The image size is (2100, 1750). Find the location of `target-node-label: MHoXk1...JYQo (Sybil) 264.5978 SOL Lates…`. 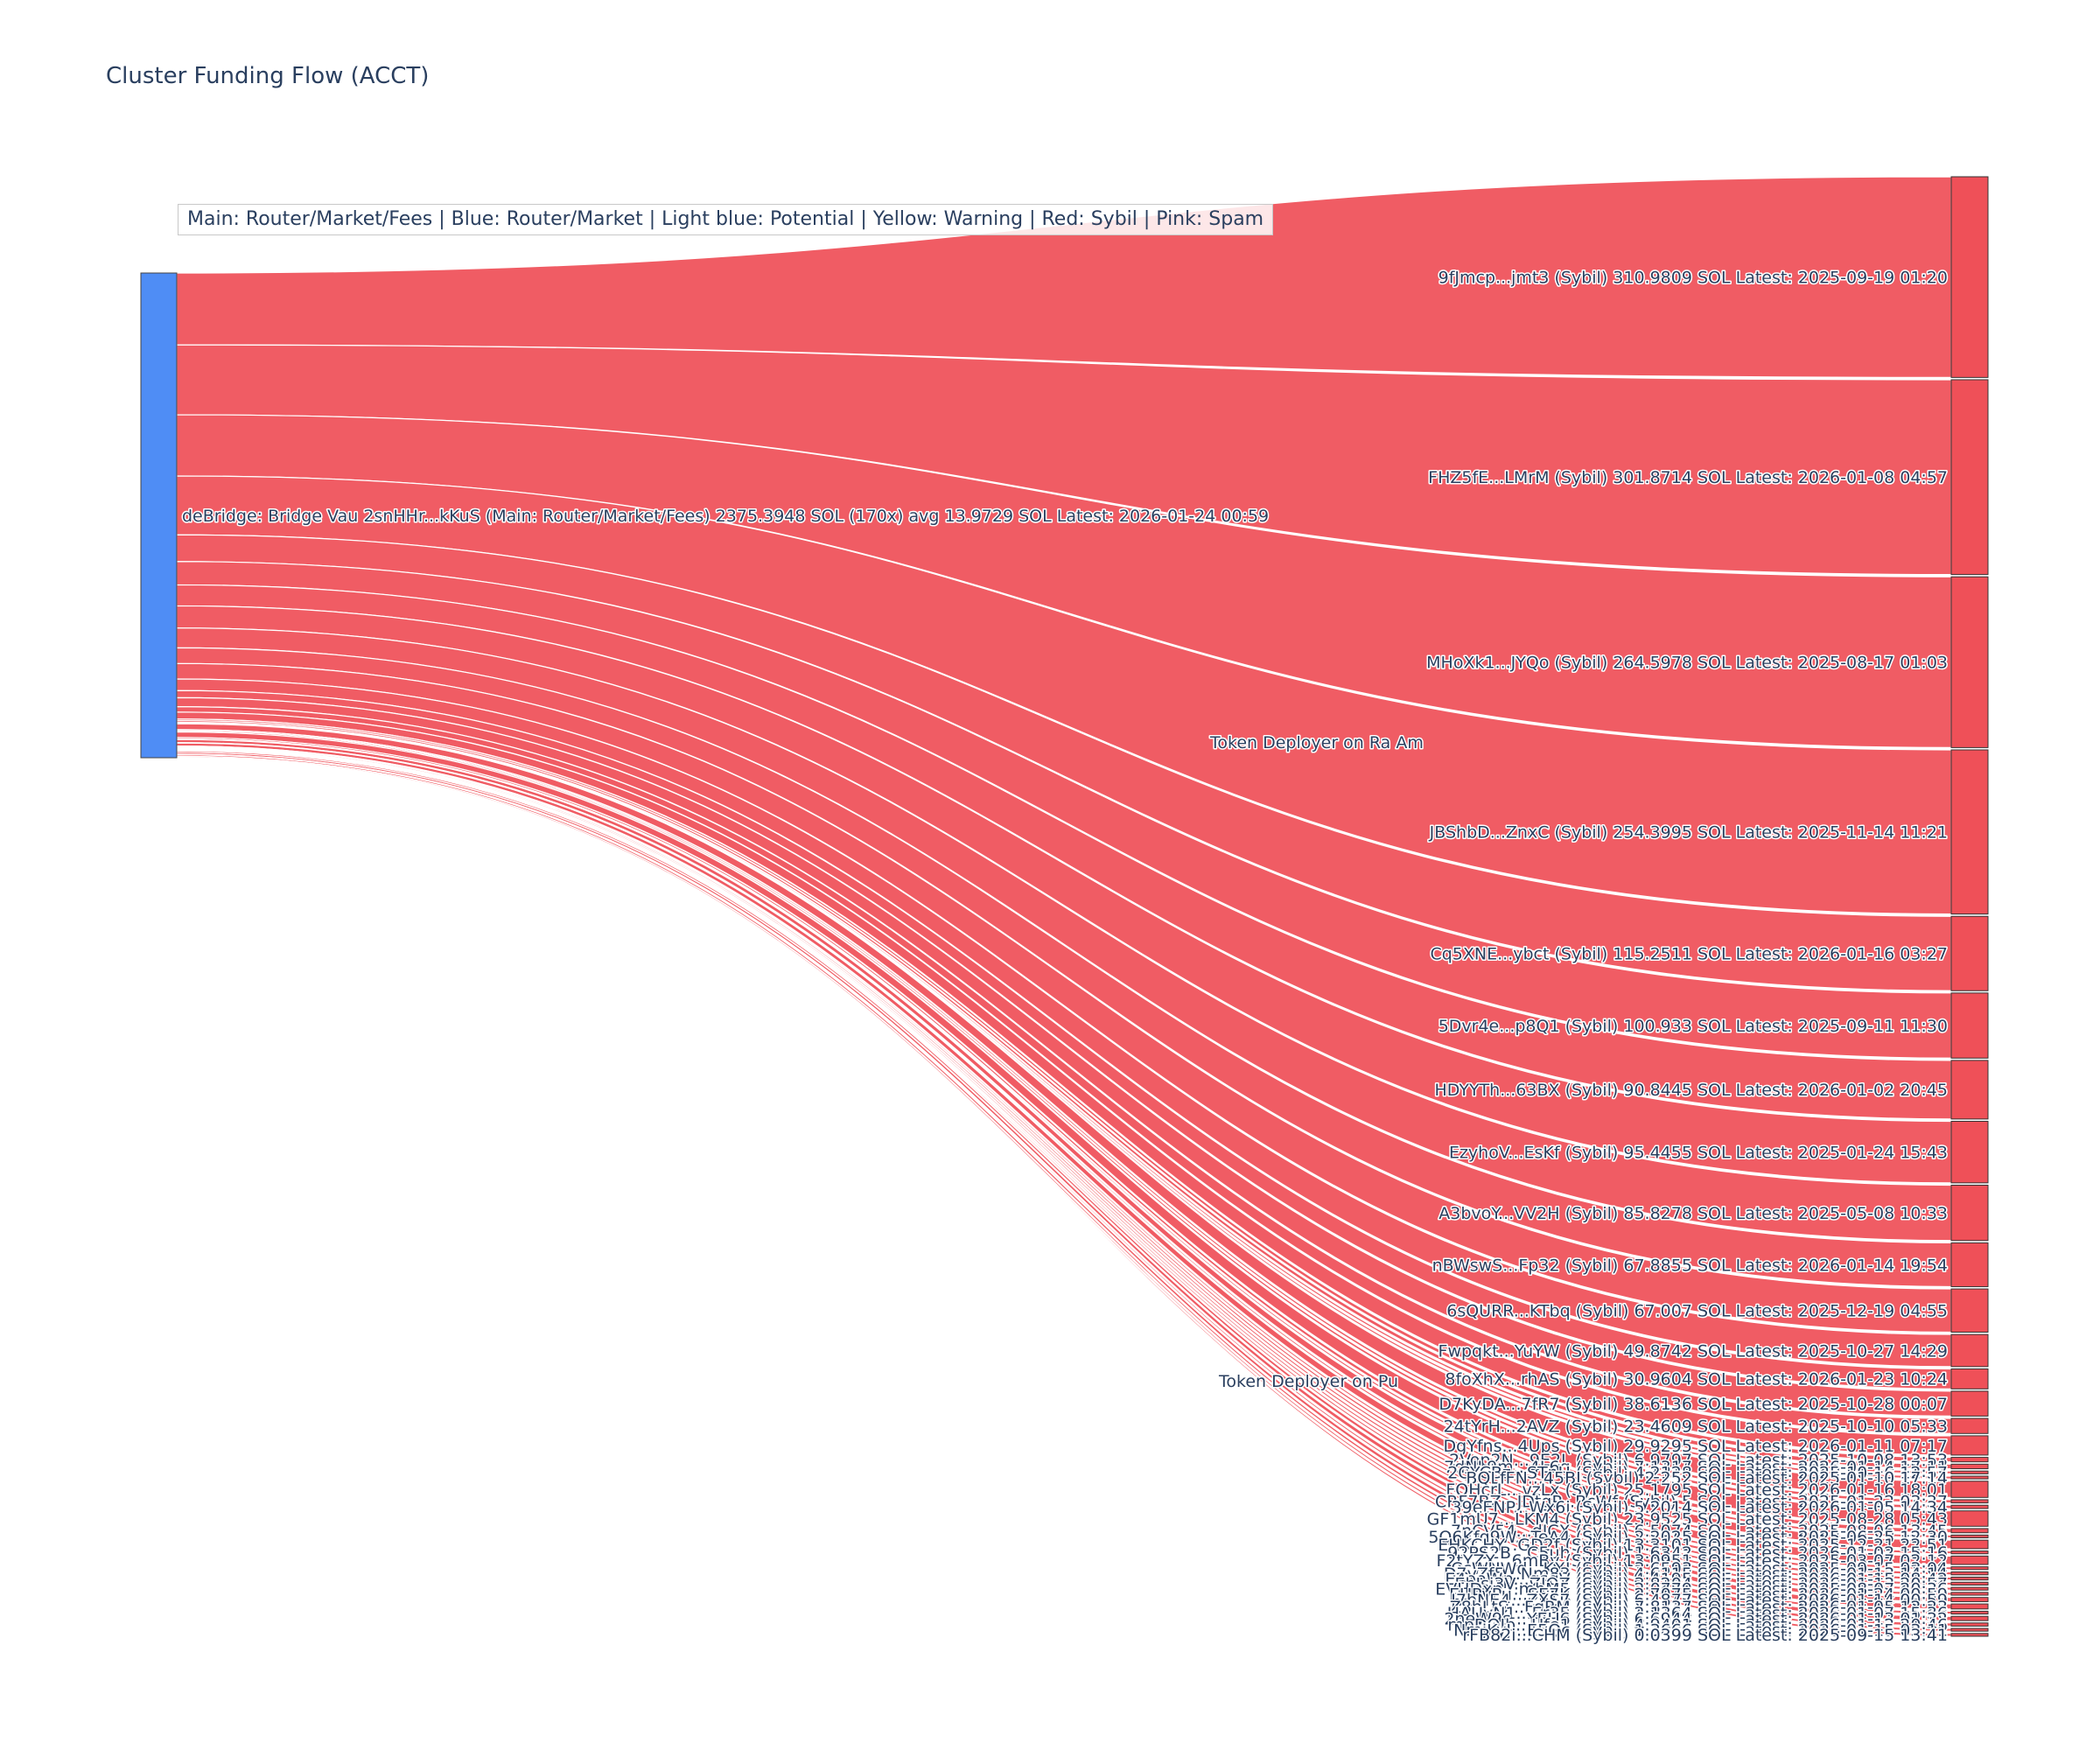

target-node-label: MHoXk1...JYQo (Sybil) 264.5978 SOL Lates… is located at coordinates (1687, 663).